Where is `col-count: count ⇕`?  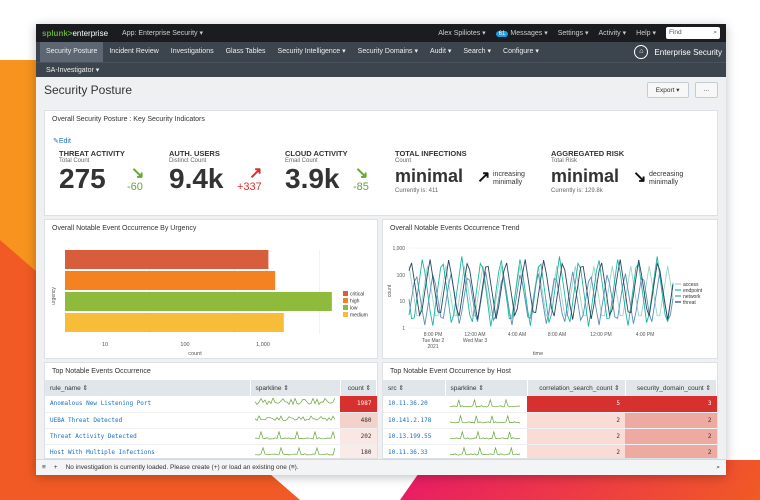 col-count: count ⇕ is located at coordinates (358, 388).